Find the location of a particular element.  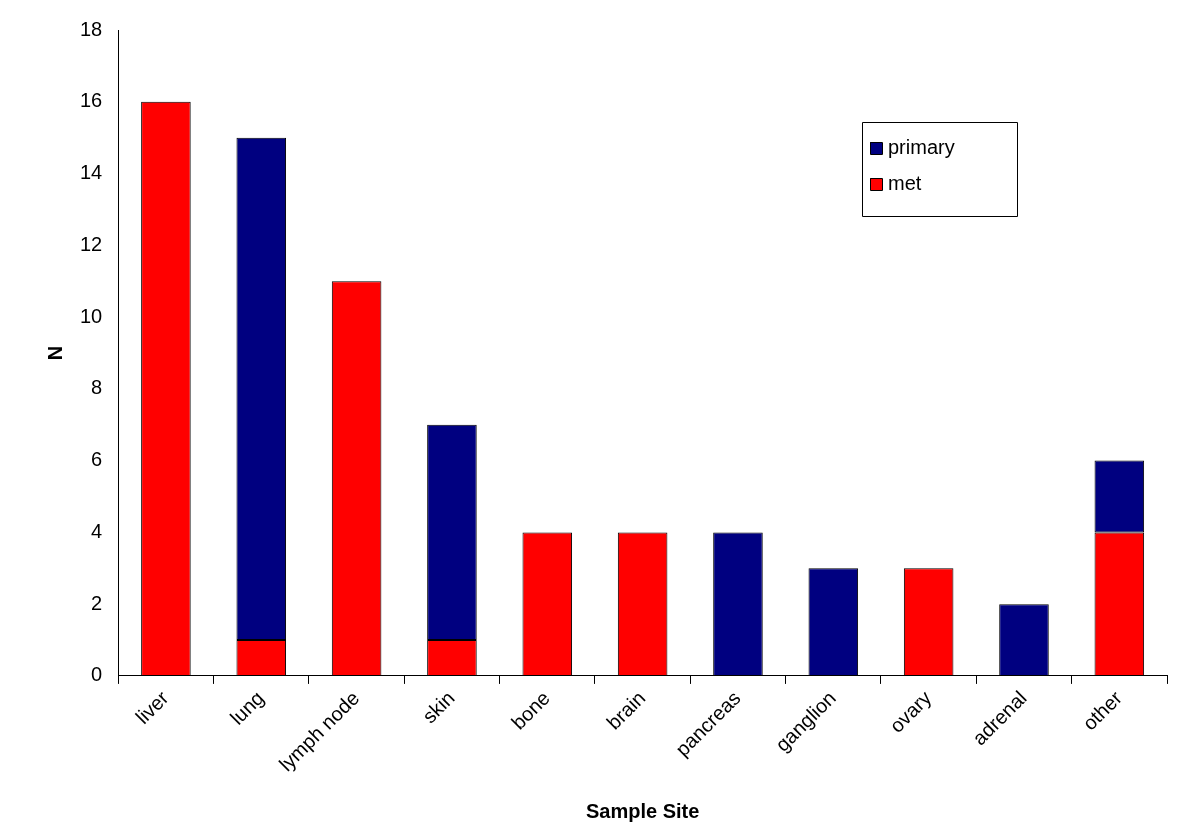

y-tick-label: 14 is located at coordinates (91, 172).